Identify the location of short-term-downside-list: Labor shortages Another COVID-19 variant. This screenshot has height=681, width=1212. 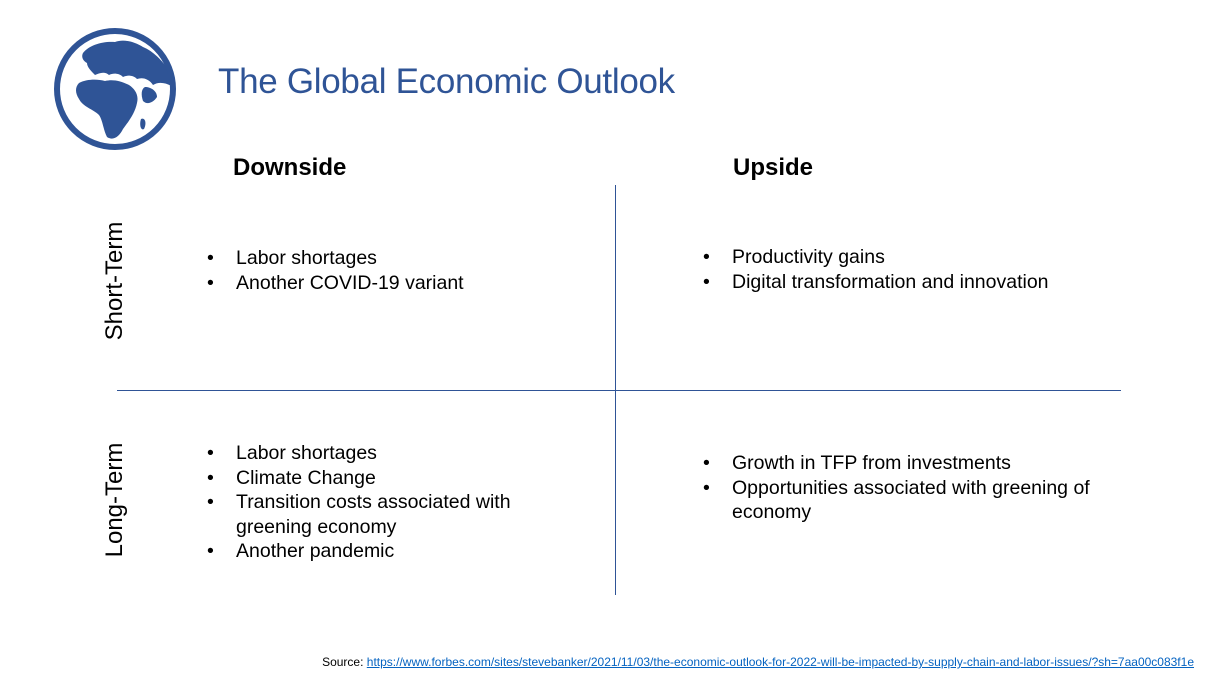
(377, 270).